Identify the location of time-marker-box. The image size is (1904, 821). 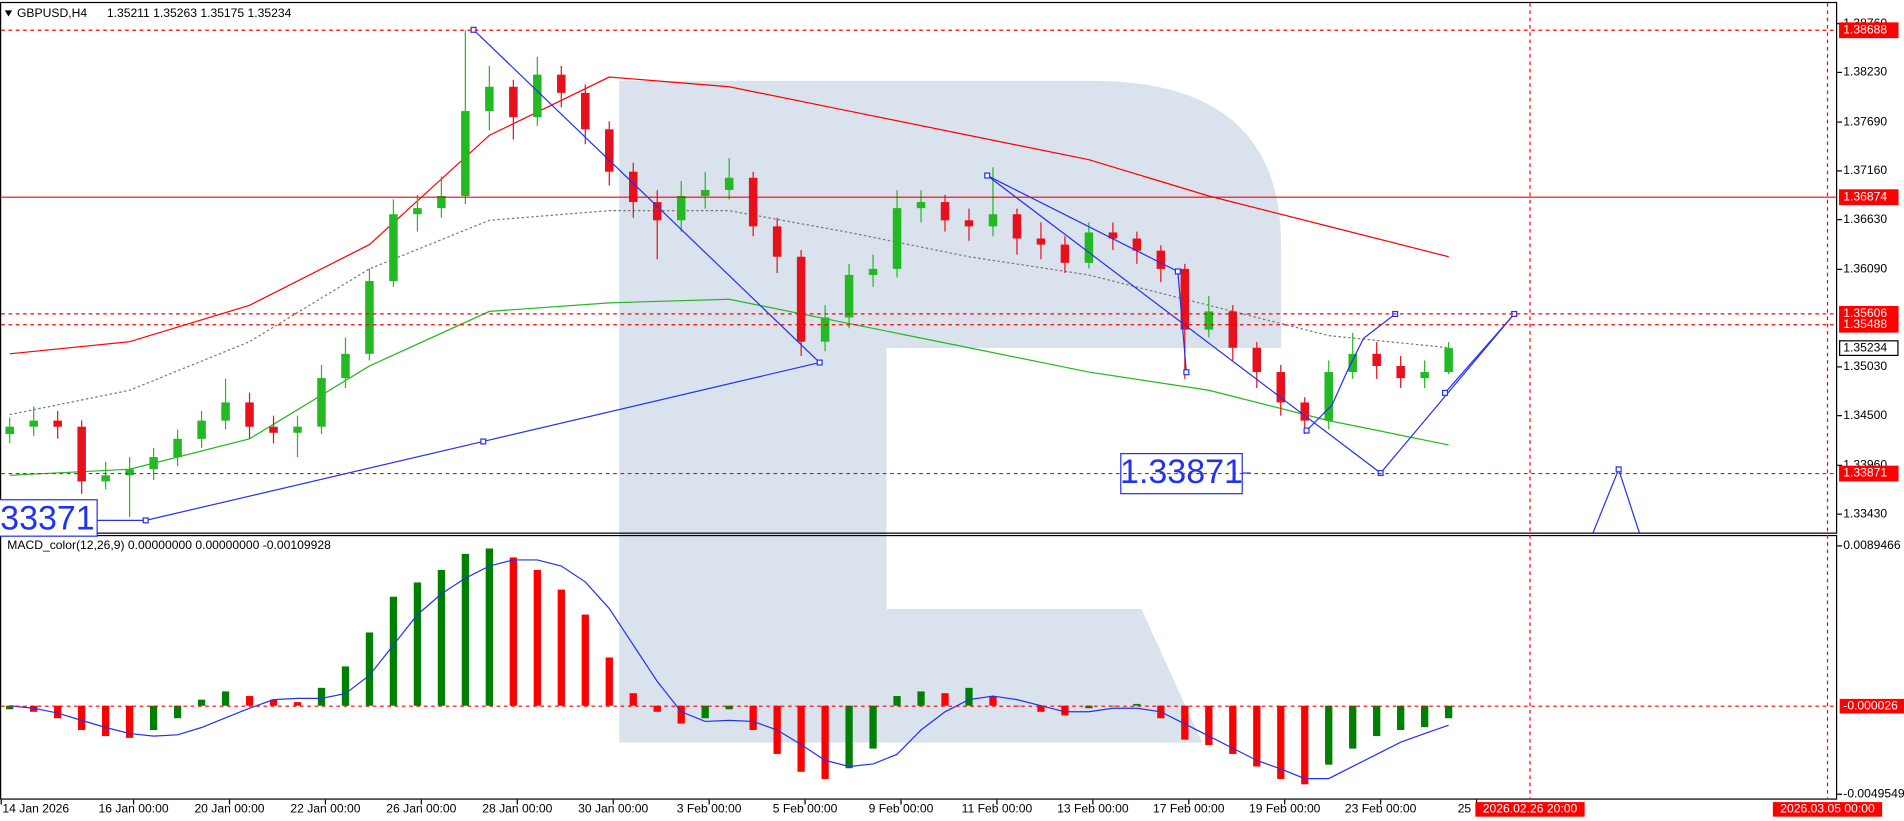
(1530, 809).